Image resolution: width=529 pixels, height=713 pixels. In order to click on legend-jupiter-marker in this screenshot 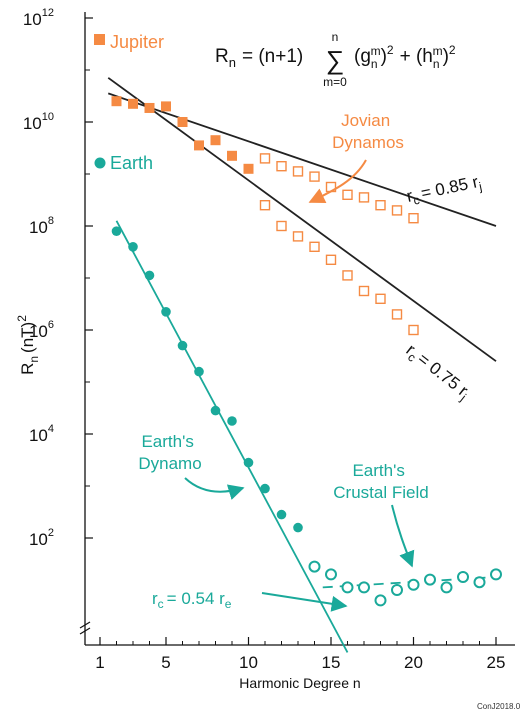, I will do `click(99, 39)`.